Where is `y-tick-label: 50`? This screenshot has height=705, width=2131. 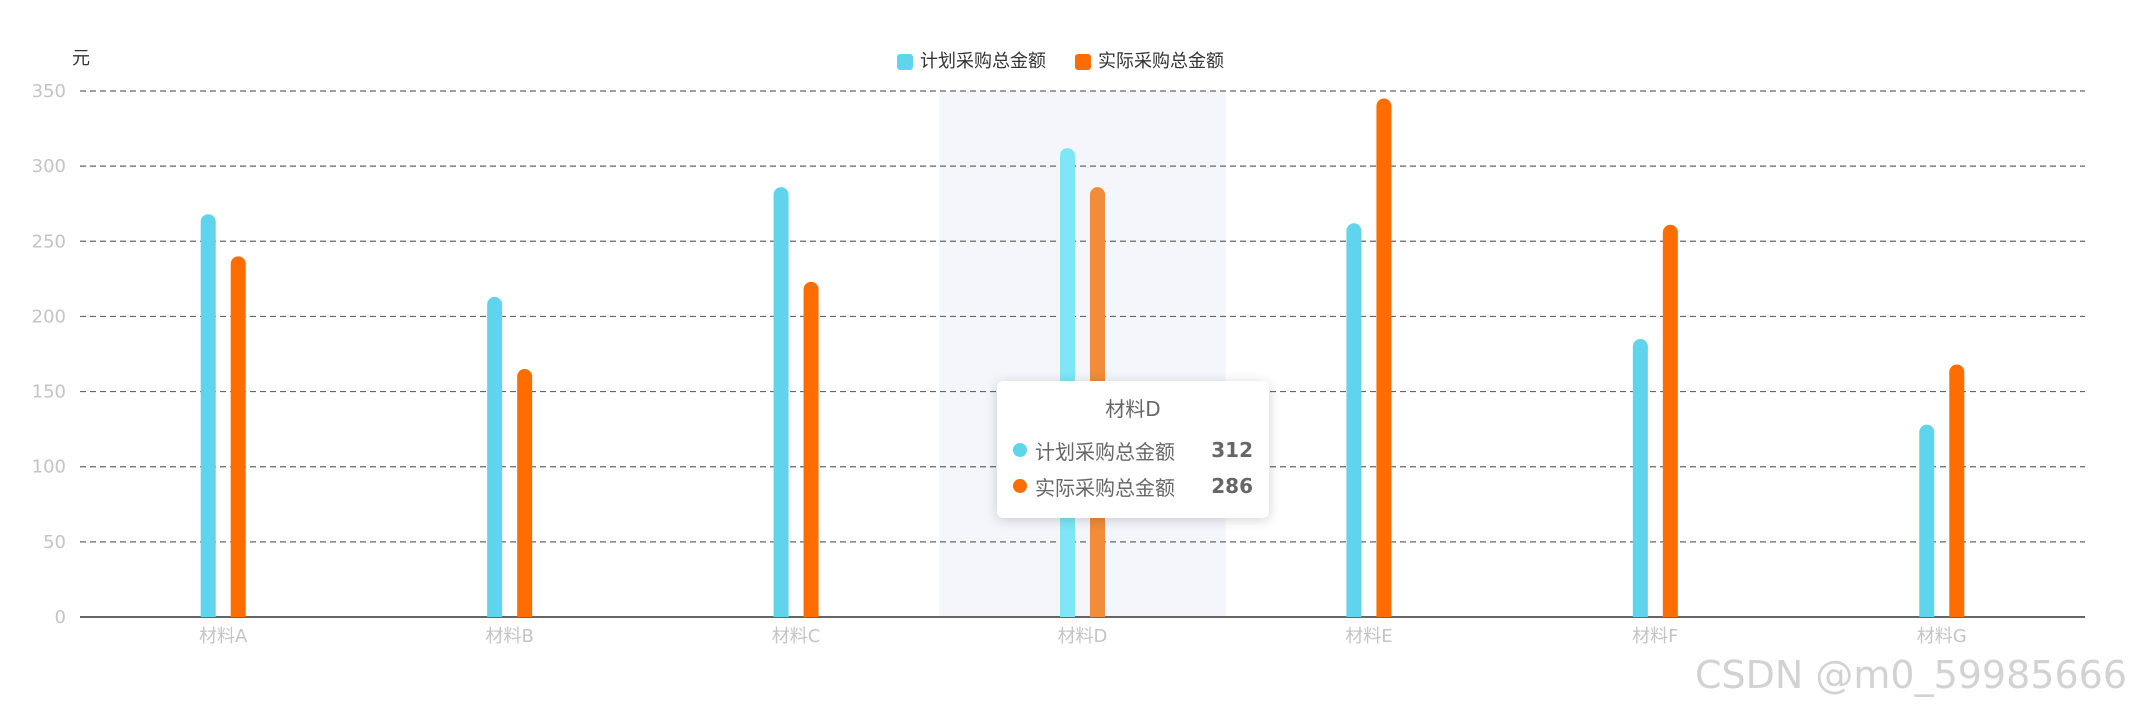
y-tick-label: 50 is located at coordinates (54, 542).